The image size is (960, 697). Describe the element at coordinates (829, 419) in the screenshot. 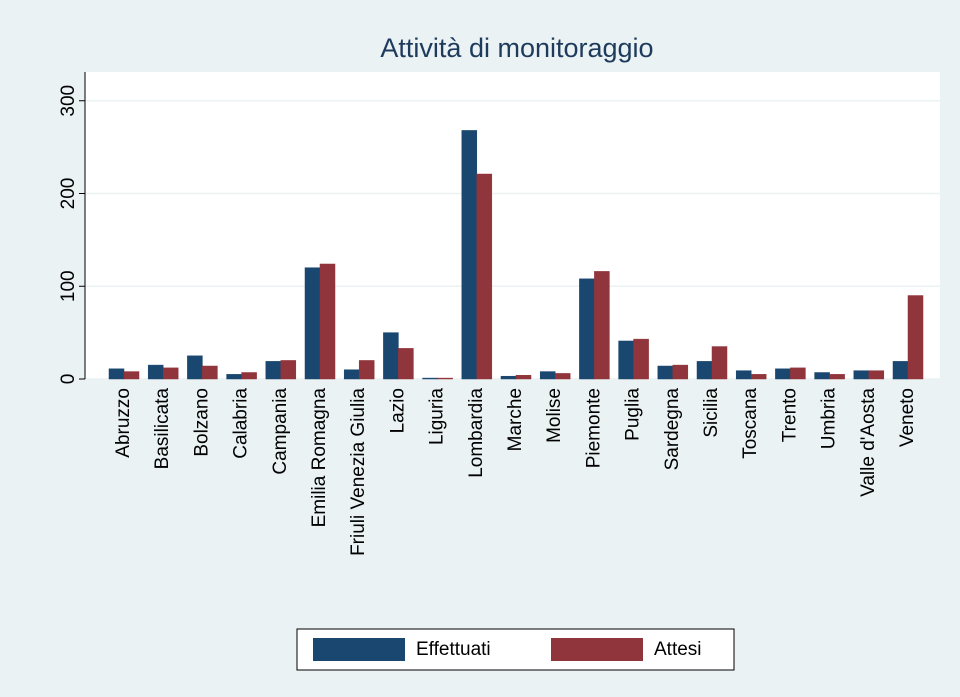

I see `x-tick-label: Umbria` at that location.